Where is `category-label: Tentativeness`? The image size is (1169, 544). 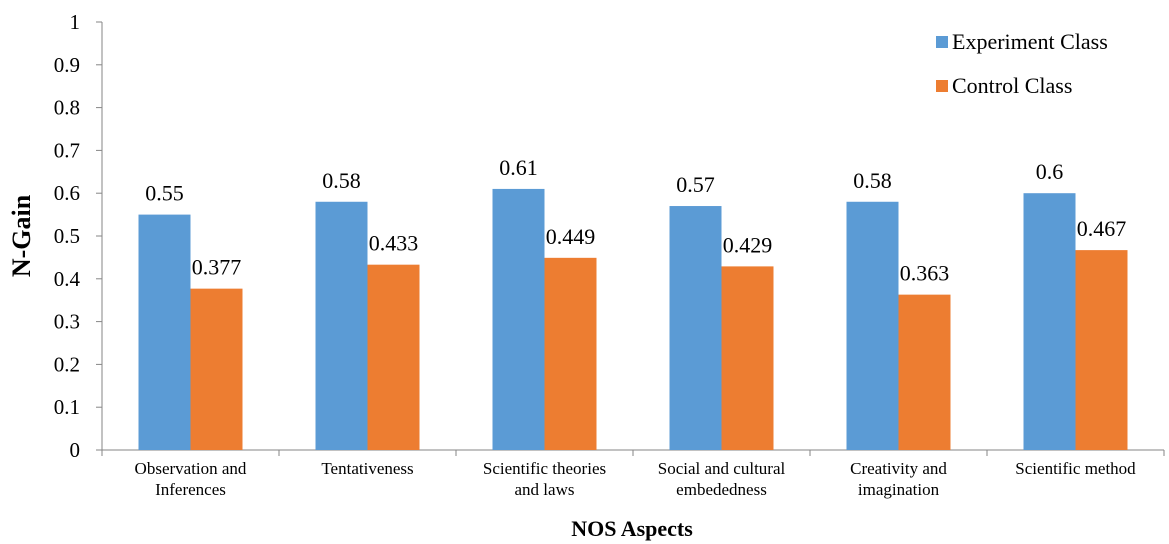 category-label: Tentativeness is located at coordinates (367, 468).